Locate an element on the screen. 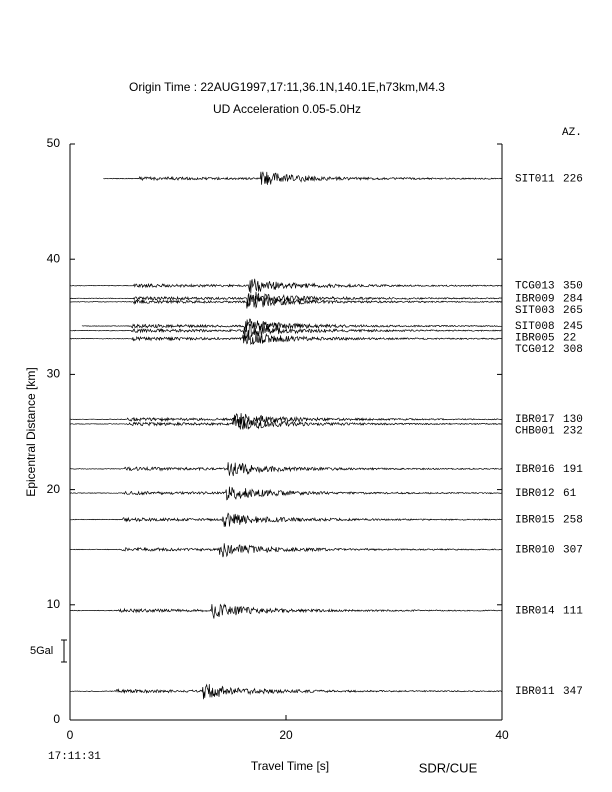 The width and height of the screenshot is (612, 792). x-axis-label: Travel Time [s] is located at coordinates (290, 766).